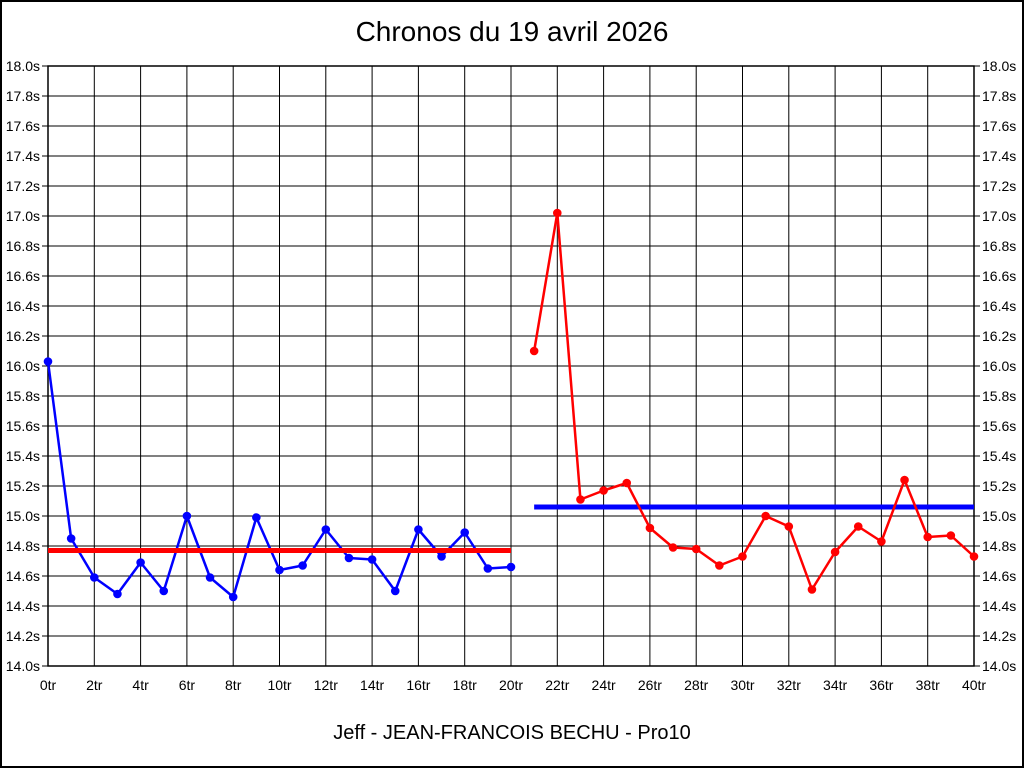 Image resolution: width=1024 pixels, height=768 pixels. What do you see at coordinates (696, 685) in the screenshot?
I see `x-axis-tick-label: 28tr` at bounding box center [696, 685].